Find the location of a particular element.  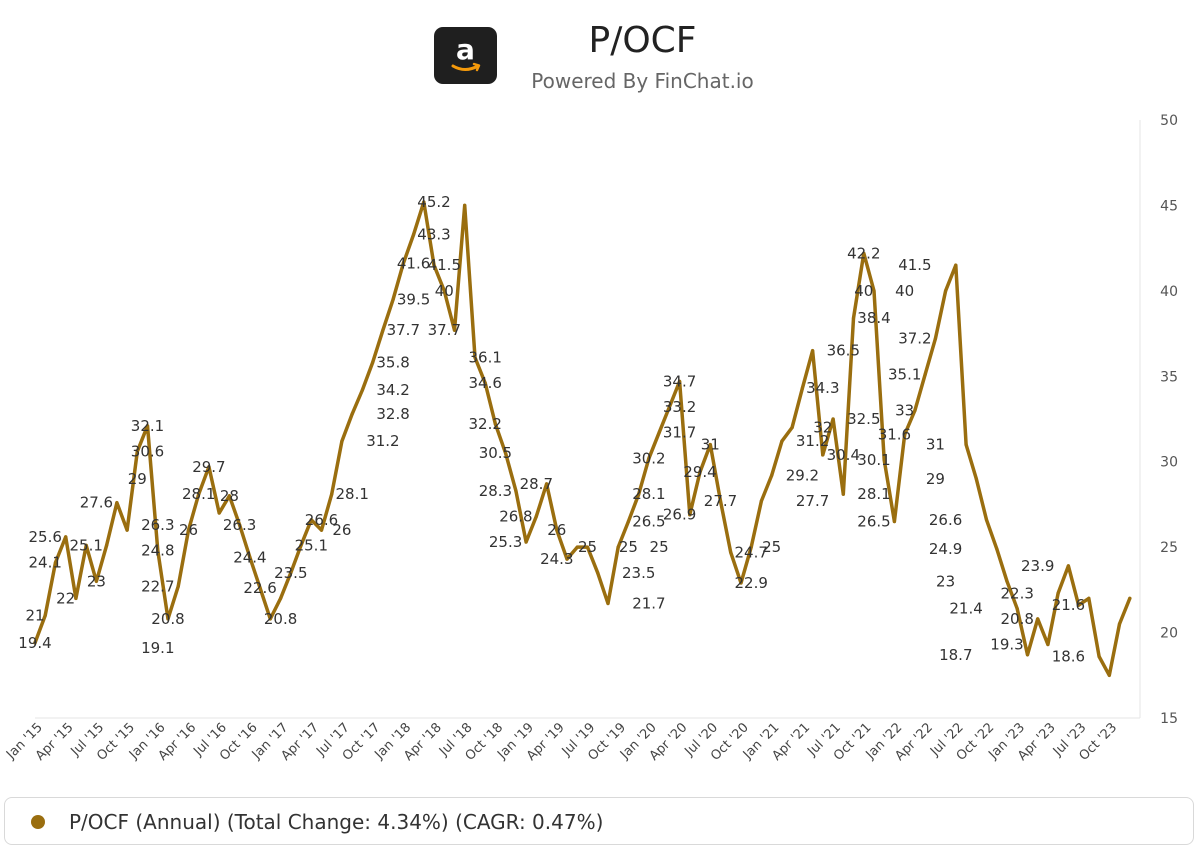

data-label: 32.1 is located at coordinates (147, 426).